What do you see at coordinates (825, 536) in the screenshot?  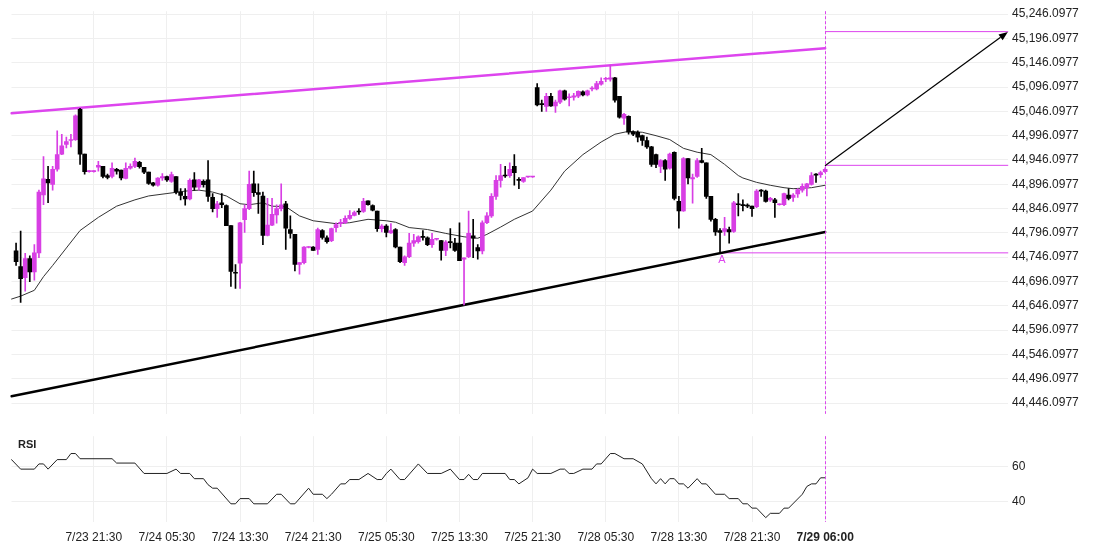 I see `x-tick-label: 7/29 06:00` at bounding box center [825, 536].